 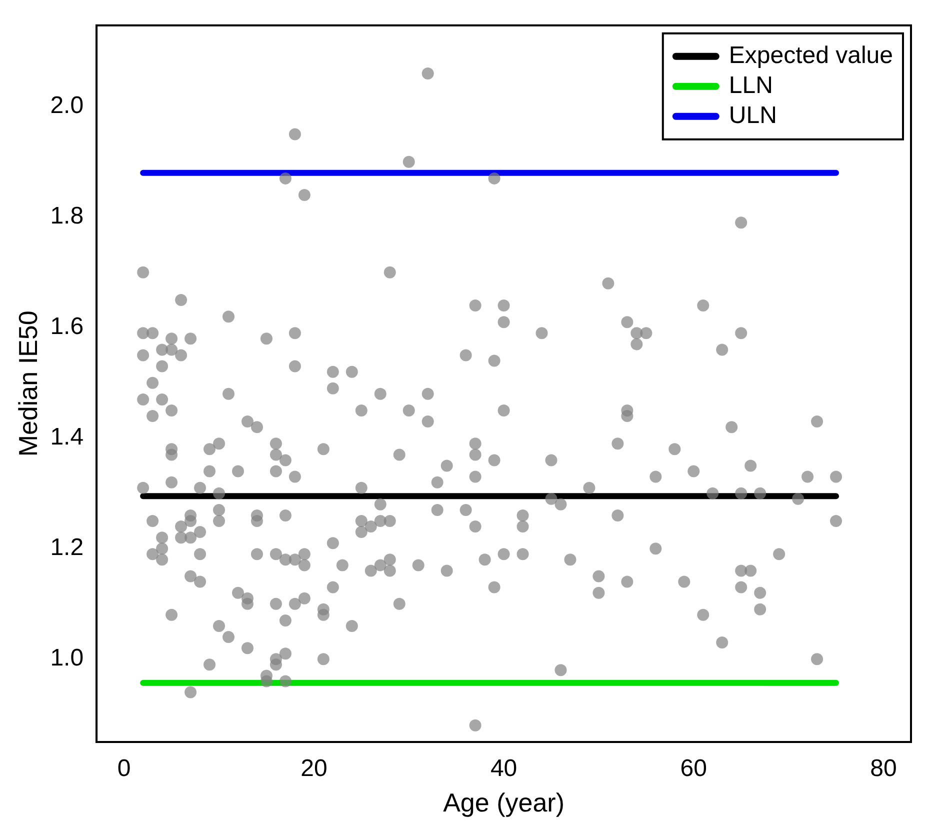 What do you see at coordinates (750, 86) in the screenshot?
I see `legend-label: LLN` at bounding box center [750, 86].